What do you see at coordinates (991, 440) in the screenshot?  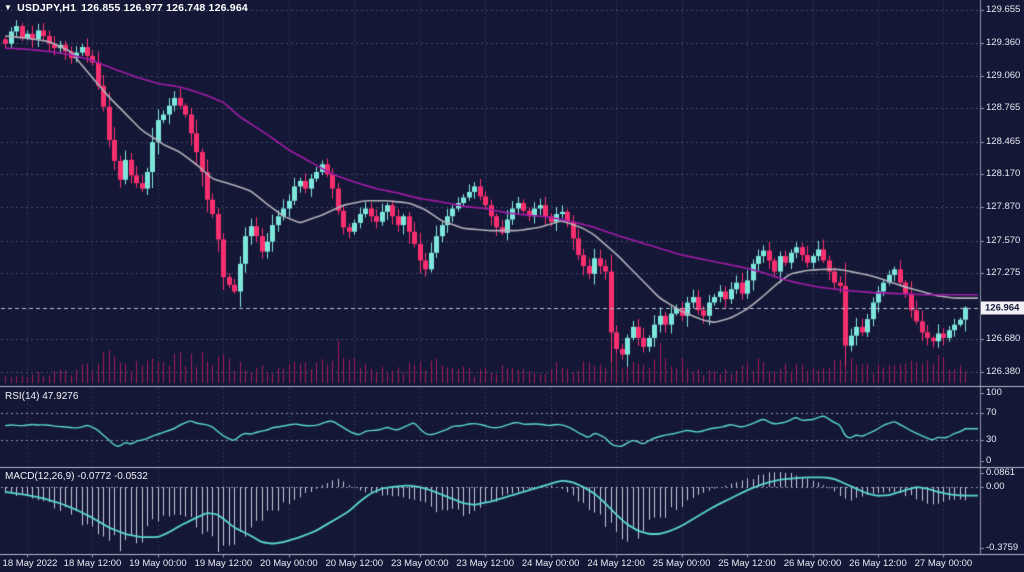 I see `rsi-level-label: 30` at bounding box center [991, 440].